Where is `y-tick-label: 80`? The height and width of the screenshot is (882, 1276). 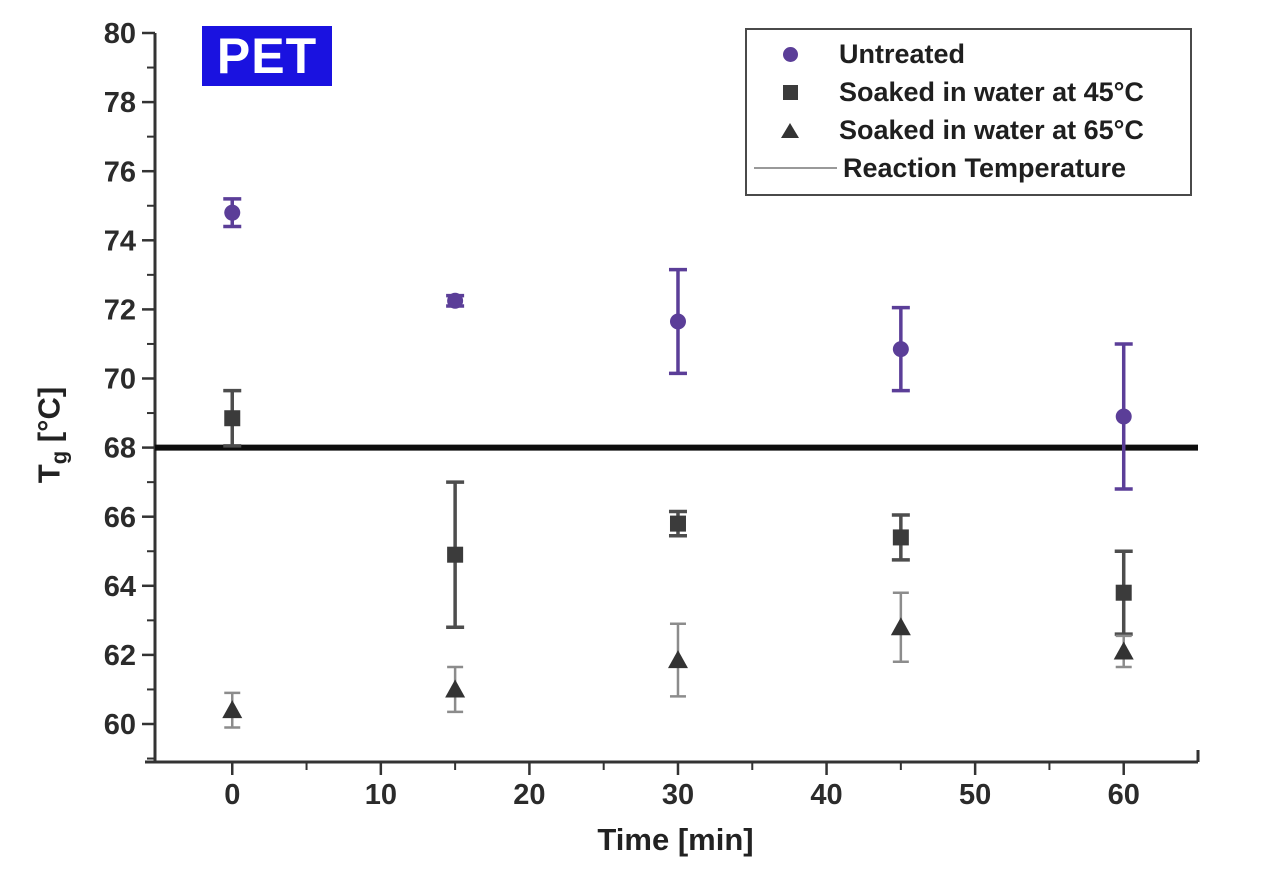
y-tick-label: 80 is located at coordinates (120, 34).